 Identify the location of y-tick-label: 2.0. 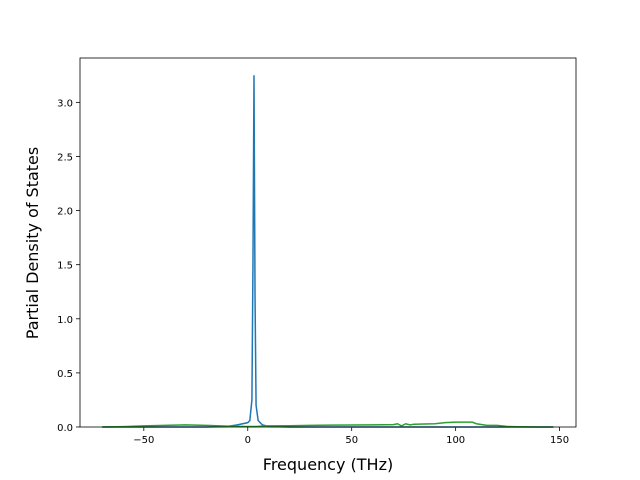
(65, 212).